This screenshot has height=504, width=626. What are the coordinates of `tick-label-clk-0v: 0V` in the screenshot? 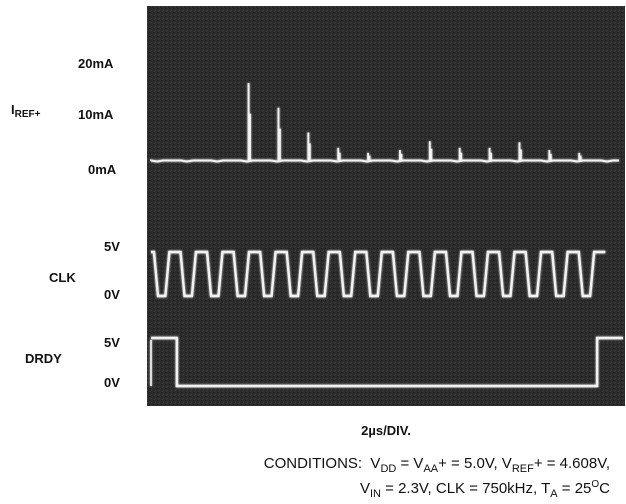 It's located at (112, 294).